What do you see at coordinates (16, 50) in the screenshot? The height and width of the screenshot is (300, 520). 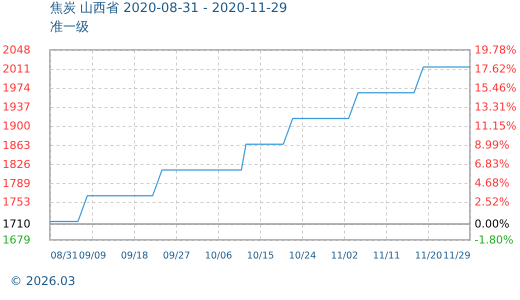 I see `y-tick-label: 2048` at bounding box center [16, 50].